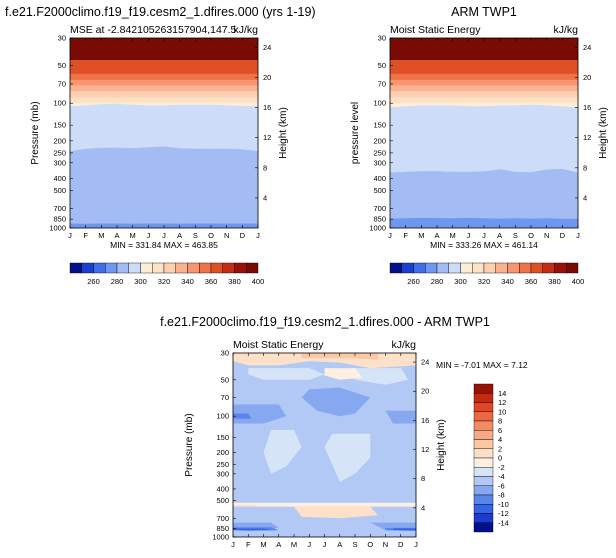  I want to click on colorbar-label: 400, so click(578, 281).